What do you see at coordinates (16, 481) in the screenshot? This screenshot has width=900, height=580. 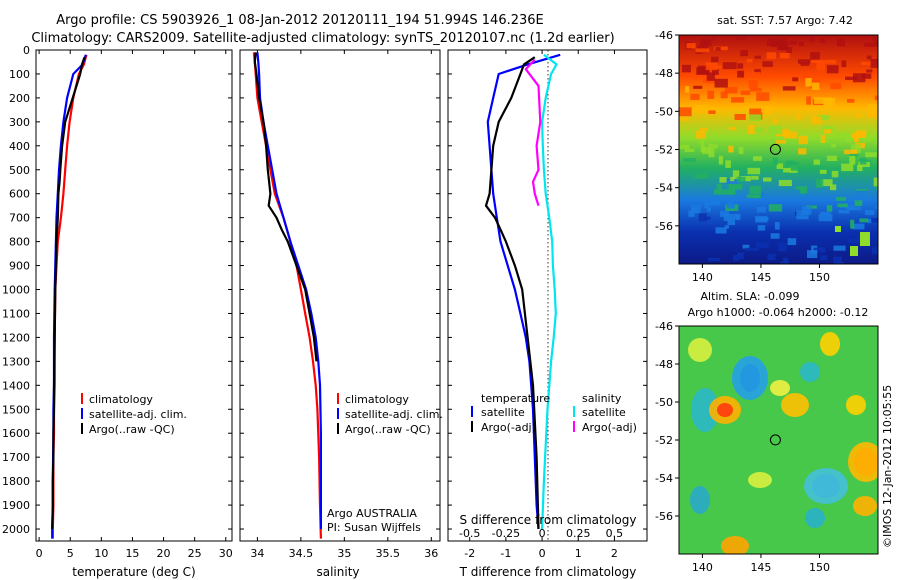 I see `y-tick-label: 1800` at bounding box center [16, 481].